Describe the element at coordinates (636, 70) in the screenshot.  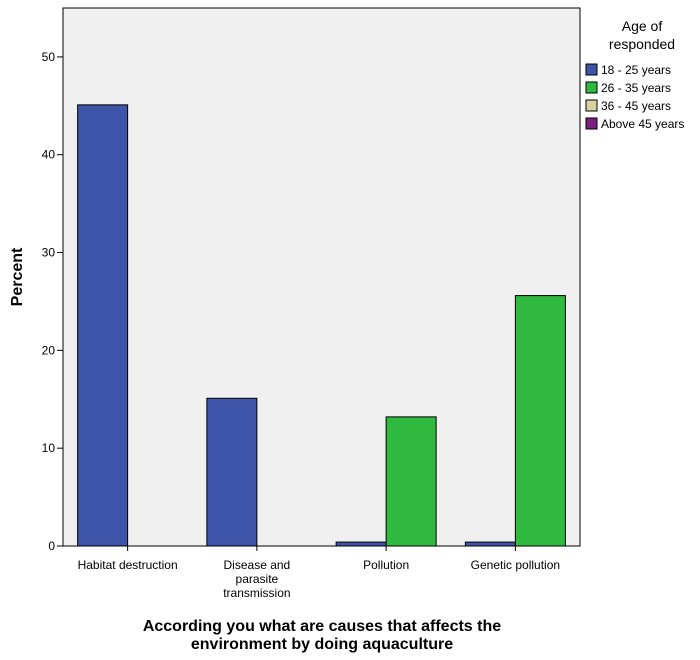
I see `legend-item-label: 18 - 25 years` at that location.